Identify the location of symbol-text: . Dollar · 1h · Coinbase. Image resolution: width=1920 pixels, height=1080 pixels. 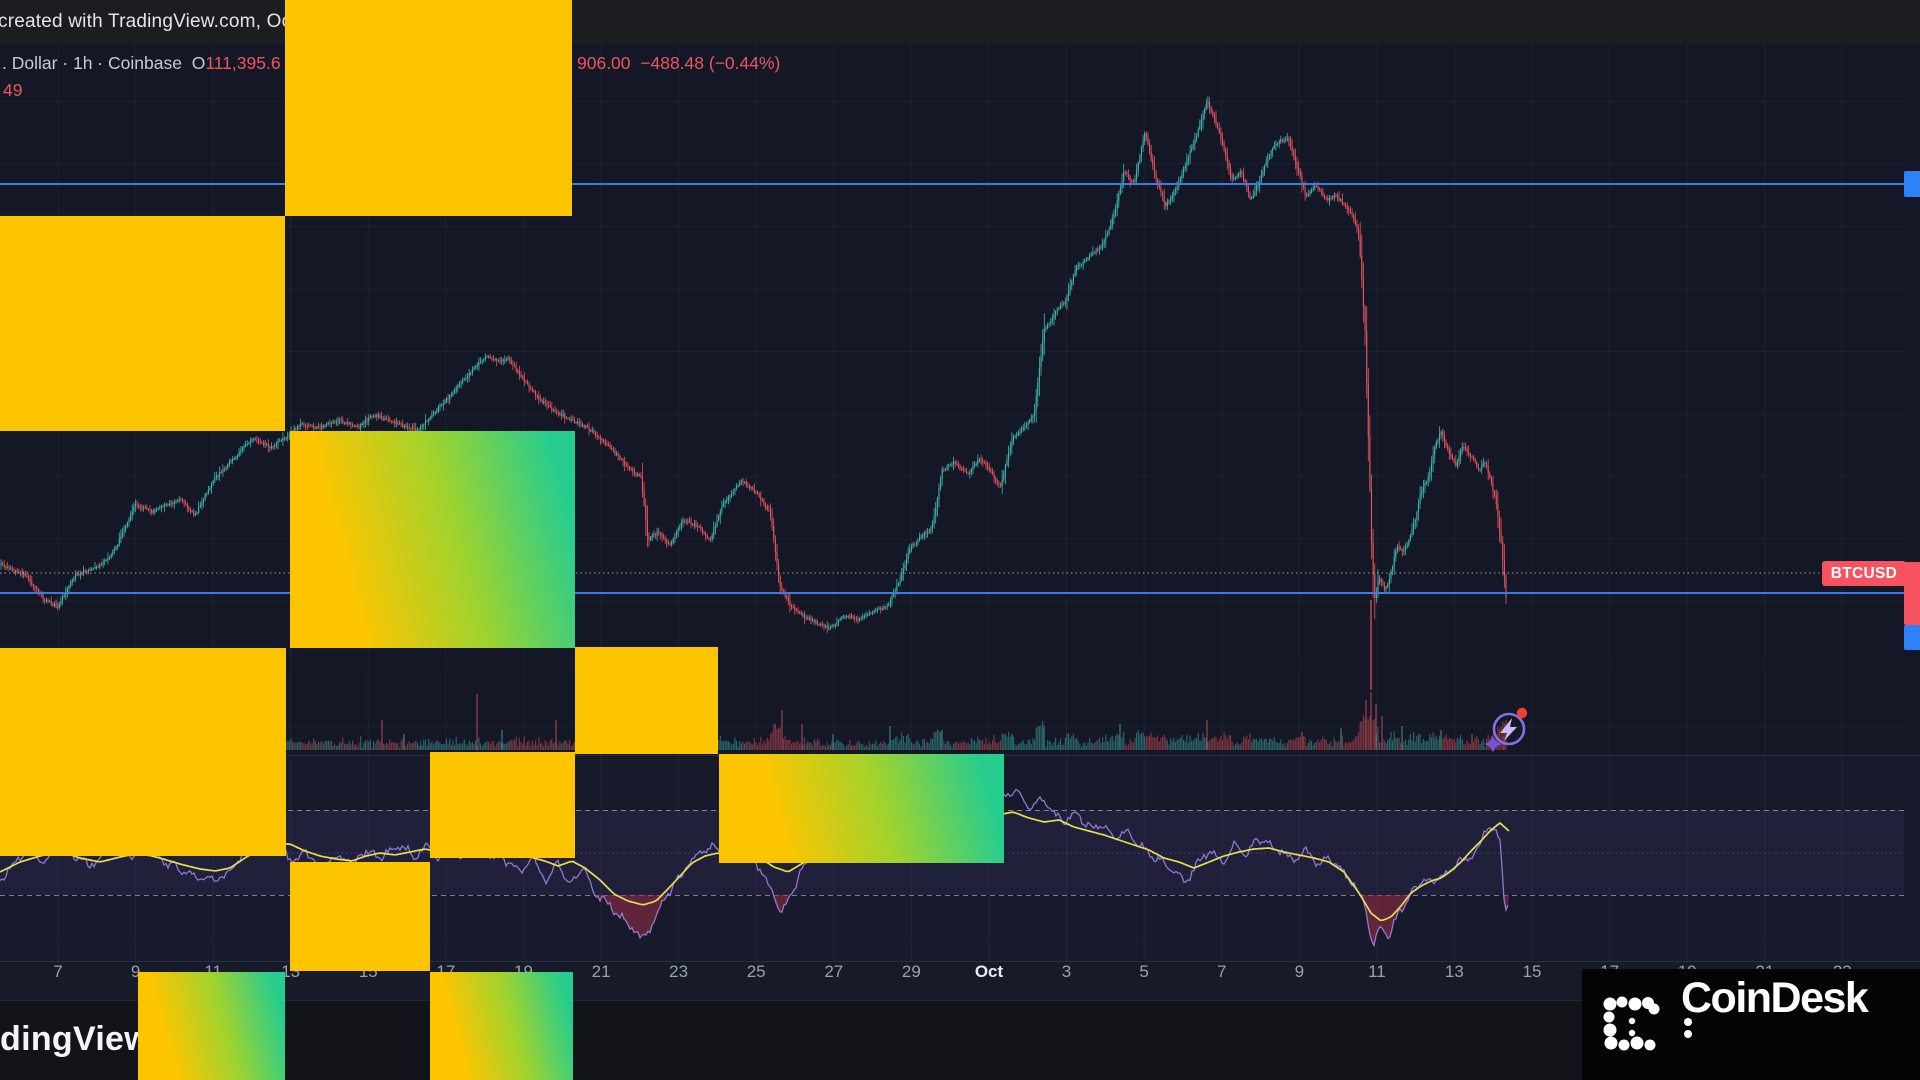
(92, 63).